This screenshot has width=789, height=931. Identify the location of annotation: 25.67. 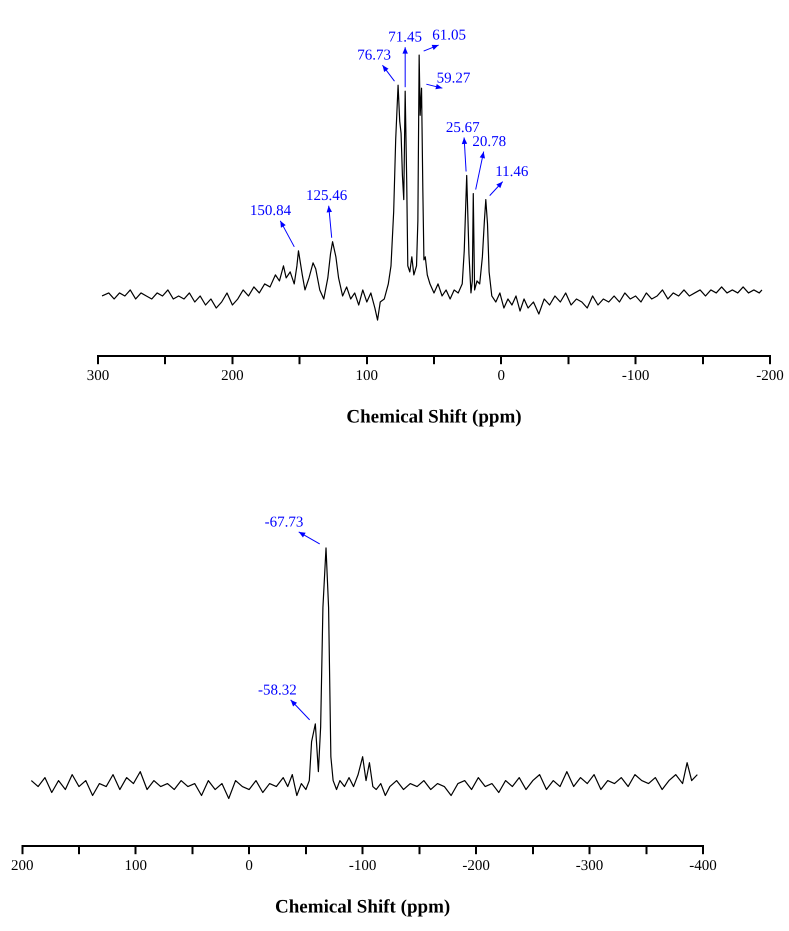
(463, 128).